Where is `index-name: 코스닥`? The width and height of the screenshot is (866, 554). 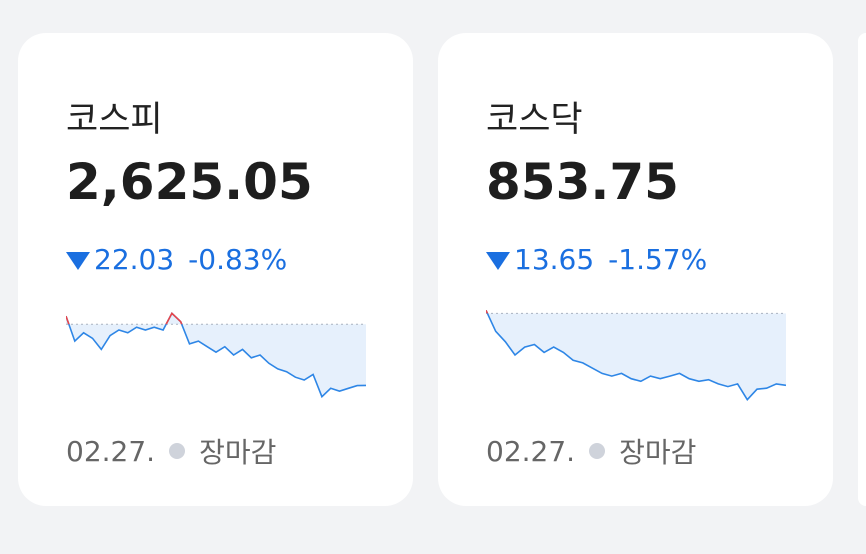 index-name: 코스닥 is located at coordinates (534, 120).